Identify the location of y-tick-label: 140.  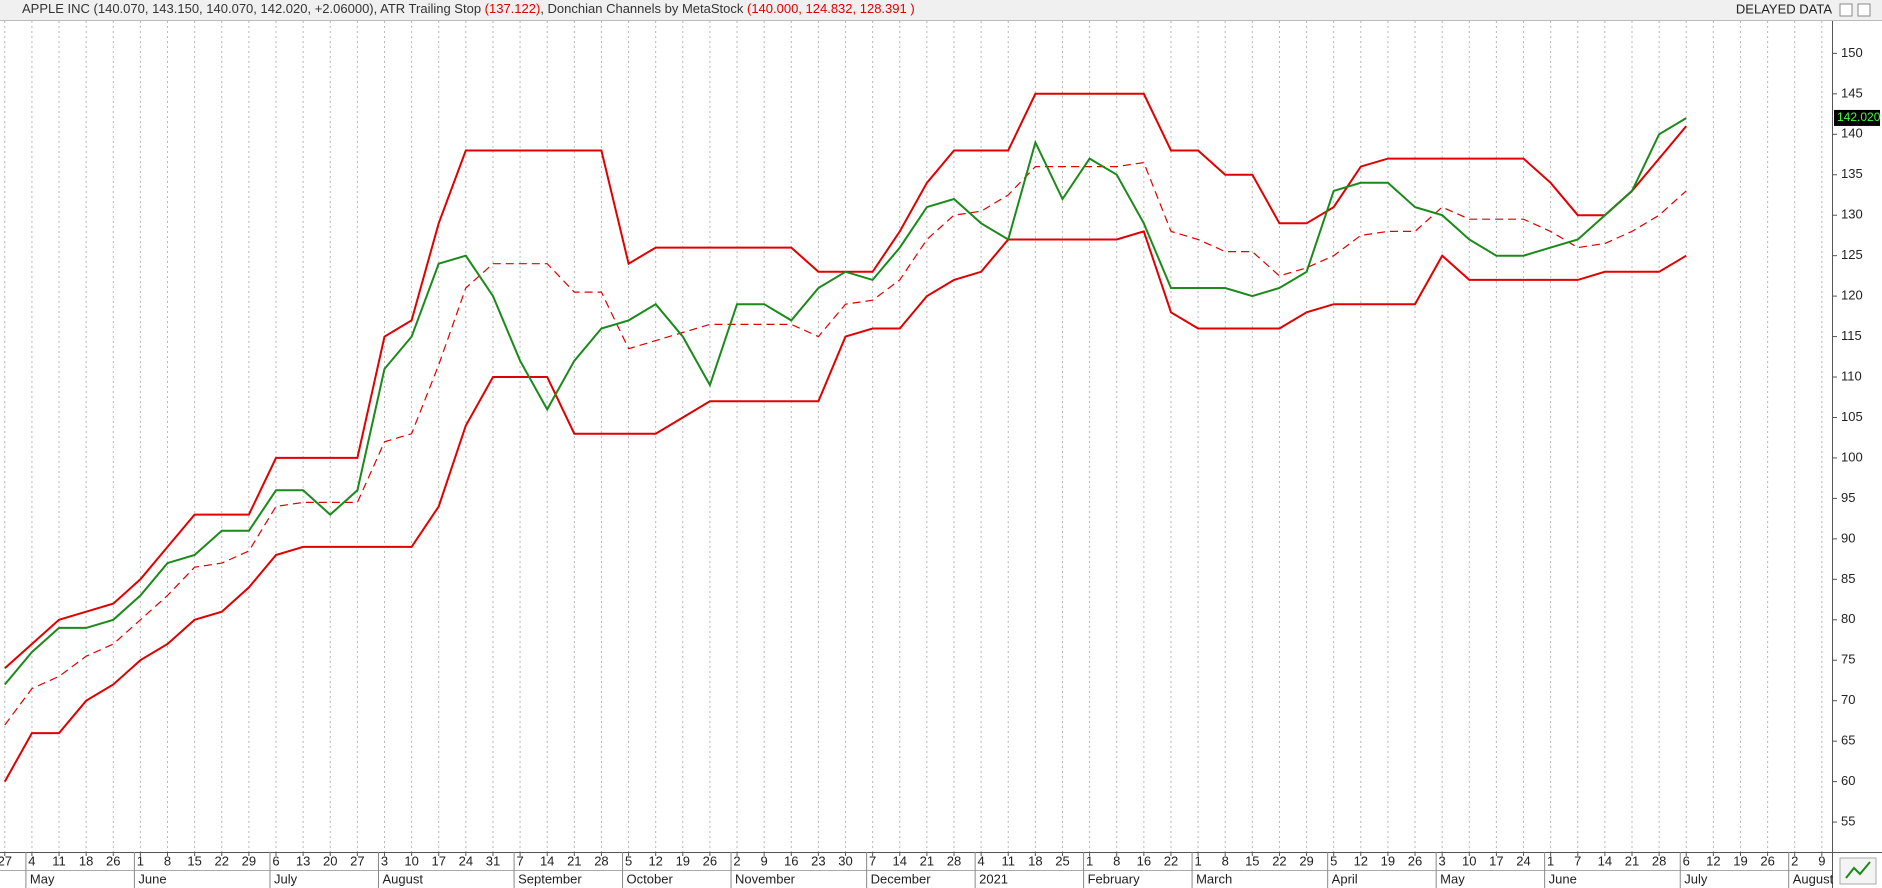
(1852, 133).